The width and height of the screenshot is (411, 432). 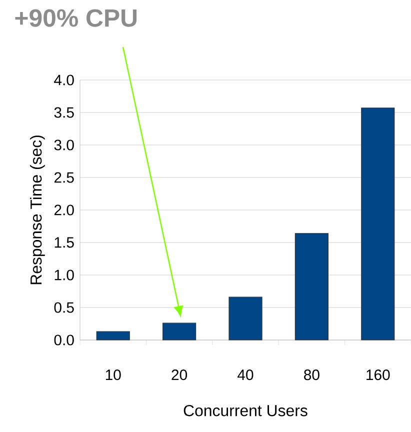 I want to click on x-tick-label: 80, so click(x=312, y=375).